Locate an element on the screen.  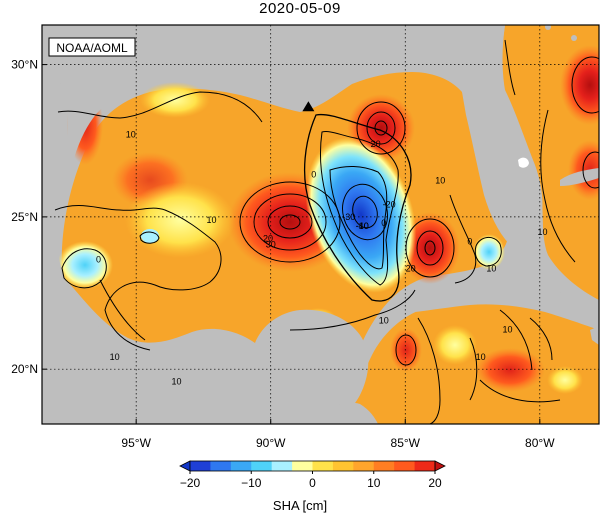
yellow-patch-caribbean is located at coordinates (455, 345).